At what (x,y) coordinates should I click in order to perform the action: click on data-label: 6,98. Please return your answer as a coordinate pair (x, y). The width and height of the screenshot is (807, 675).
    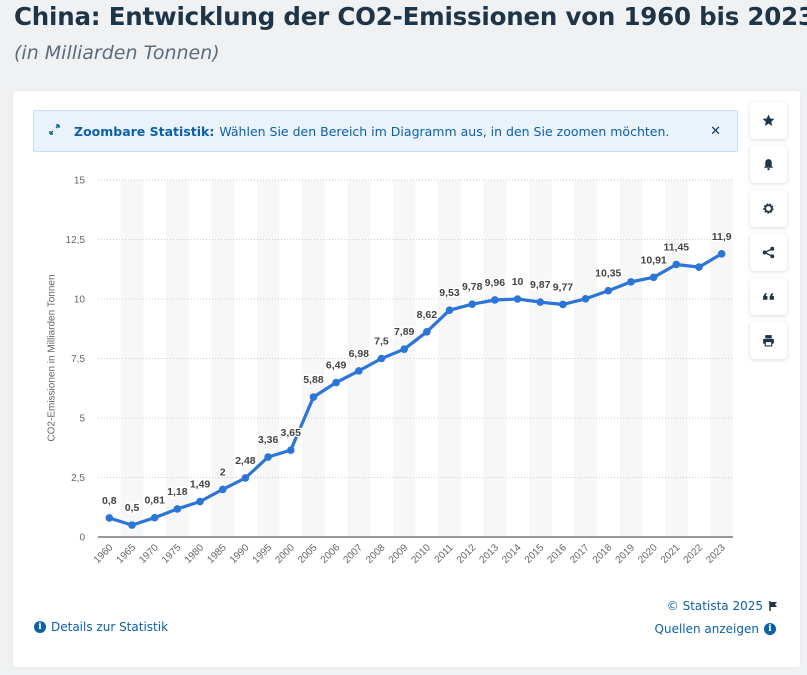
    Looking at the image, I should click on (359, 354).